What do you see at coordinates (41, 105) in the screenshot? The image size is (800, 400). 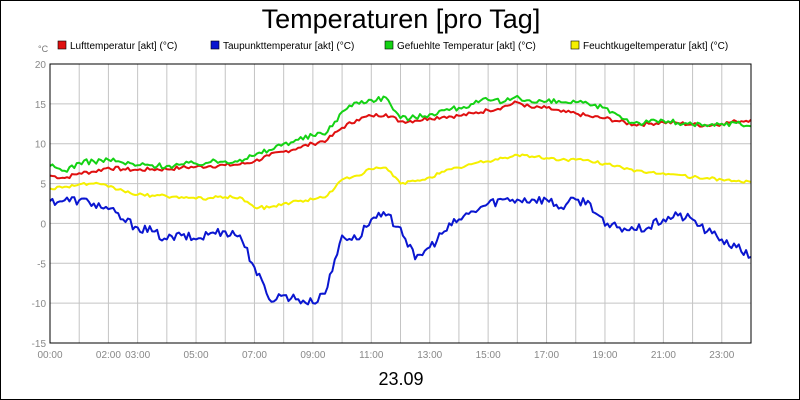 I see `y-tick-label: 15` at bounding box center [41, 105].